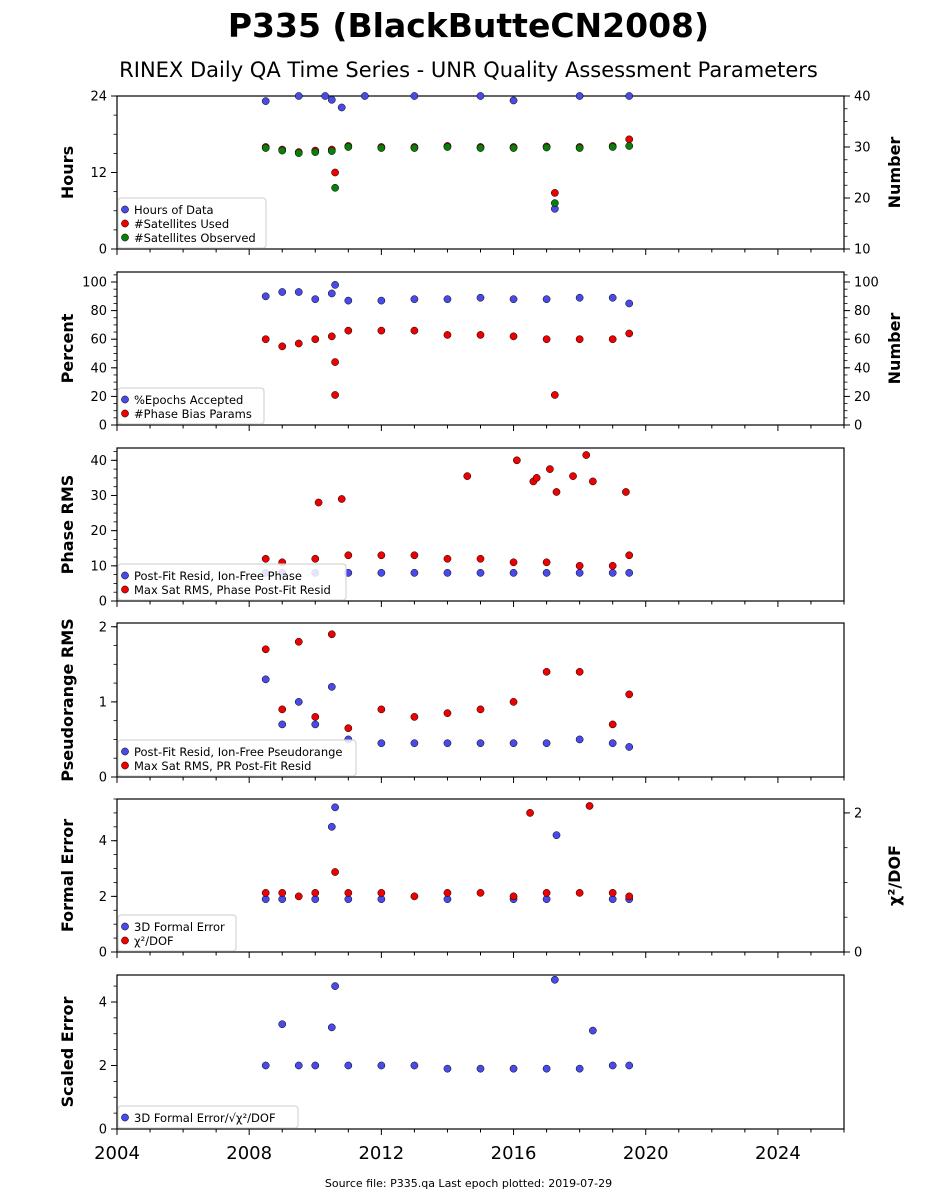 This screenshot has width=937, height=1200. What do you see at coordinates (222, 766) in the screenshot?
I see `legend-entry: Max Sat RMS, PR Post-Fit Resid` at bounding box center [222, 766].